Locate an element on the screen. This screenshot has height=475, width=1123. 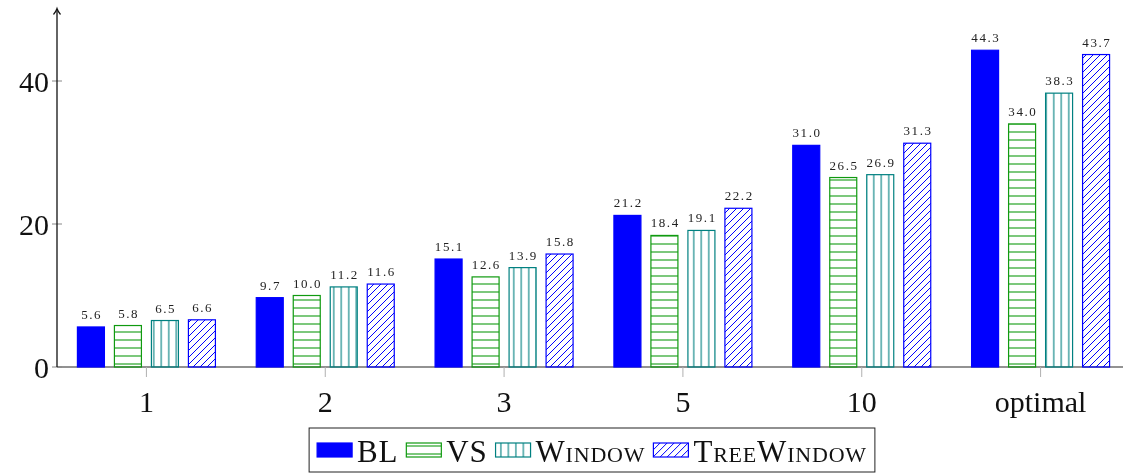
data-label: 11.2 is located at coordinates (344, 274).